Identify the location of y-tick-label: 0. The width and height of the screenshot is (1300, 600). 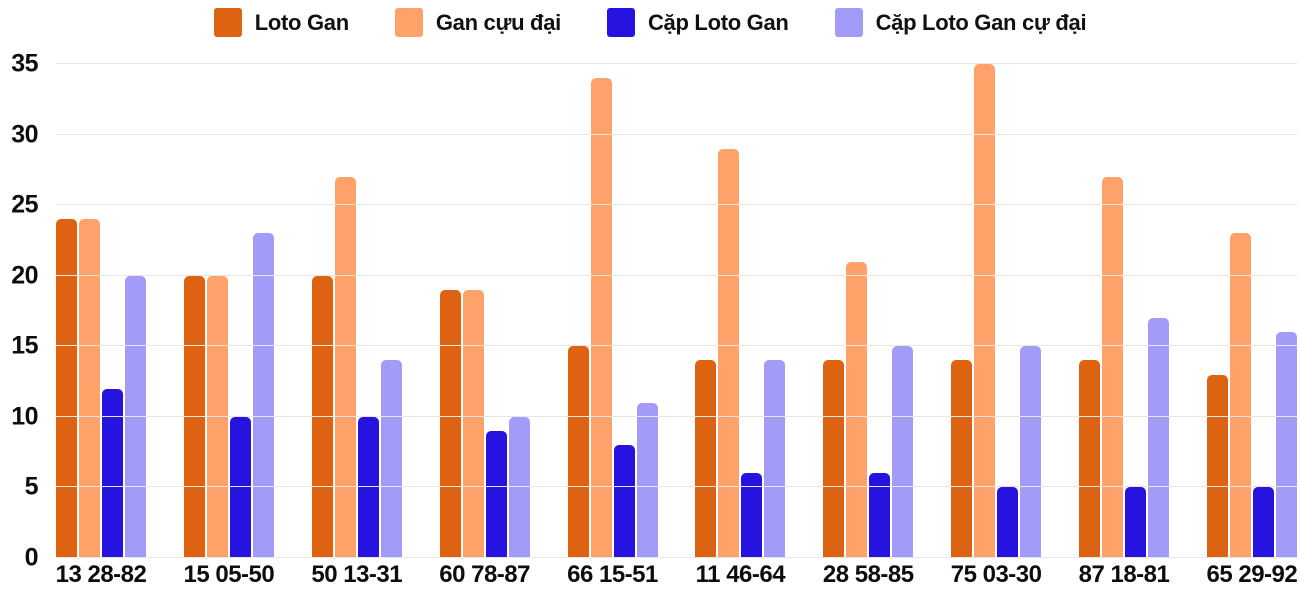
(31, 557).